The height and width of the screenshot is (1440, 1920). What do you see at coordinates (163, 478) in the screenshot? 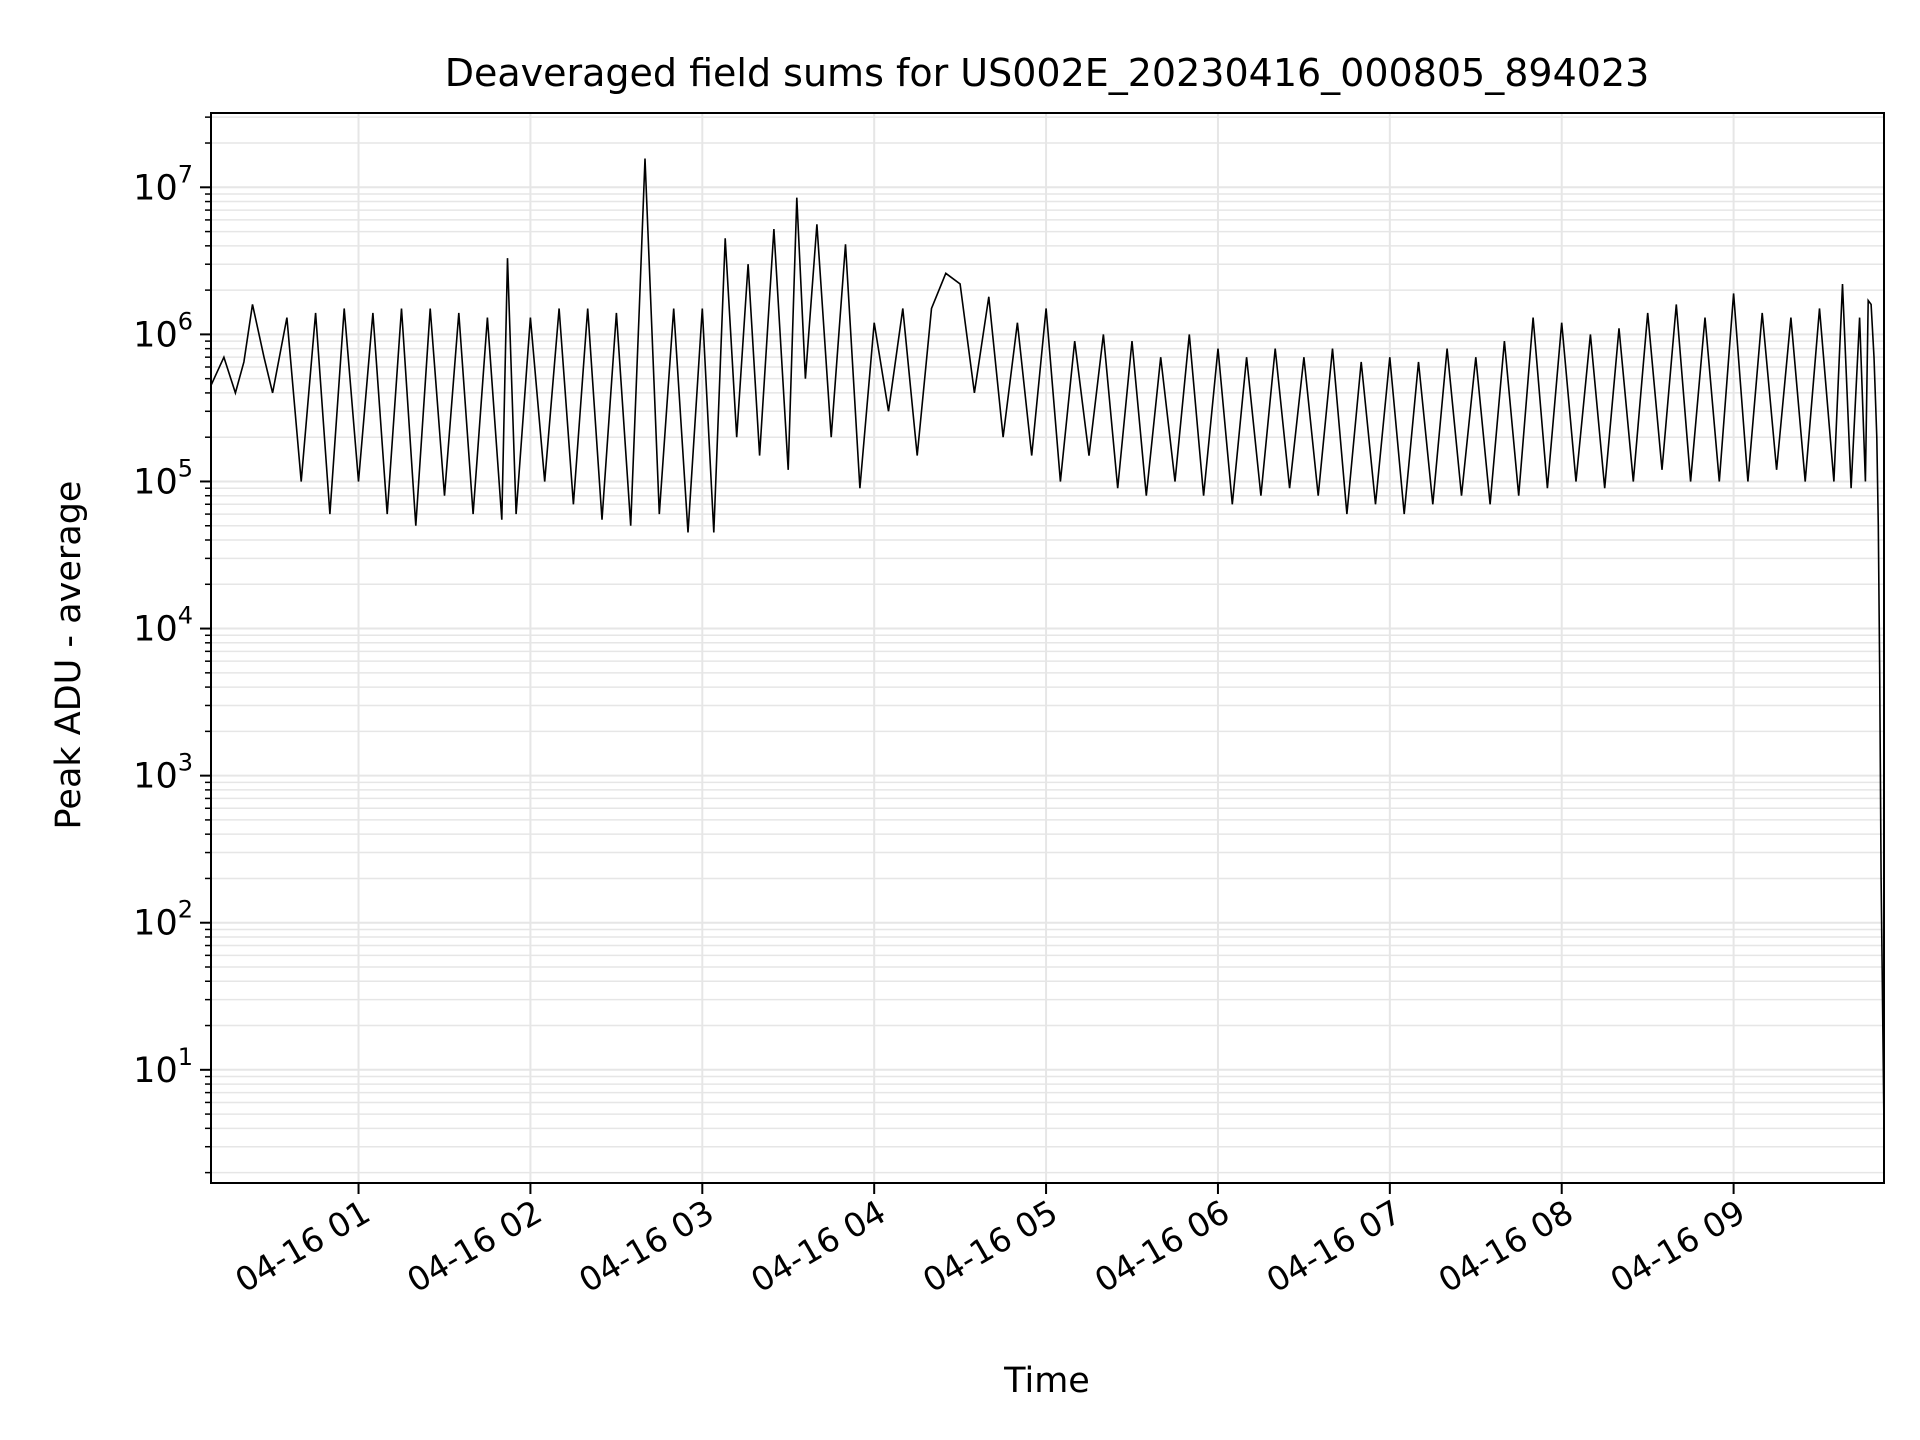
I see `y-tick-label: 10⁵` at bounding box center [163, 478].